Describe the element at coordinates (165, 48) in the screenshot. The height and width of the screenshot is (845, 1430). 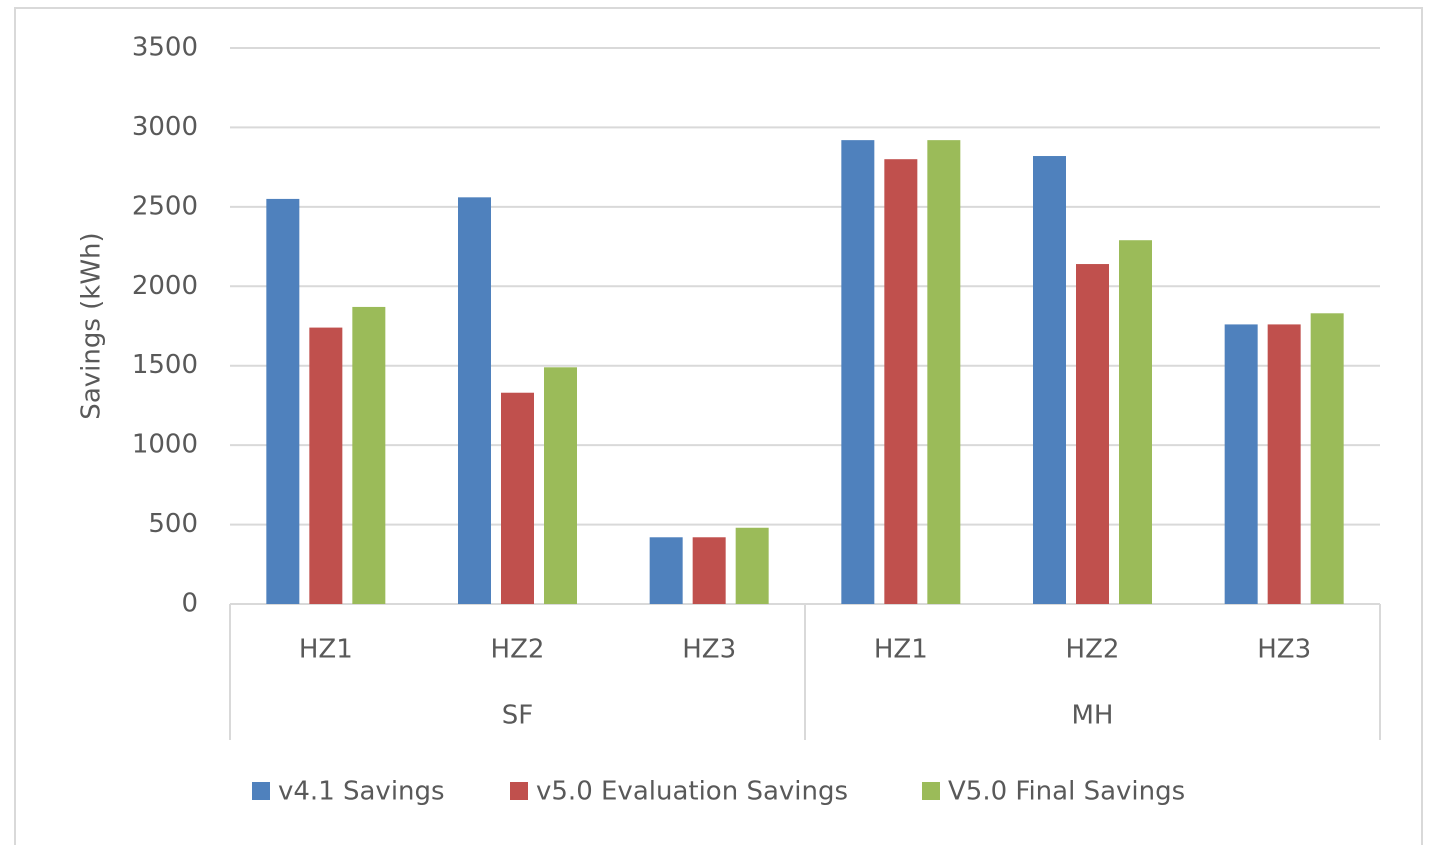
I see `y-tick-label: 3500` at that location.